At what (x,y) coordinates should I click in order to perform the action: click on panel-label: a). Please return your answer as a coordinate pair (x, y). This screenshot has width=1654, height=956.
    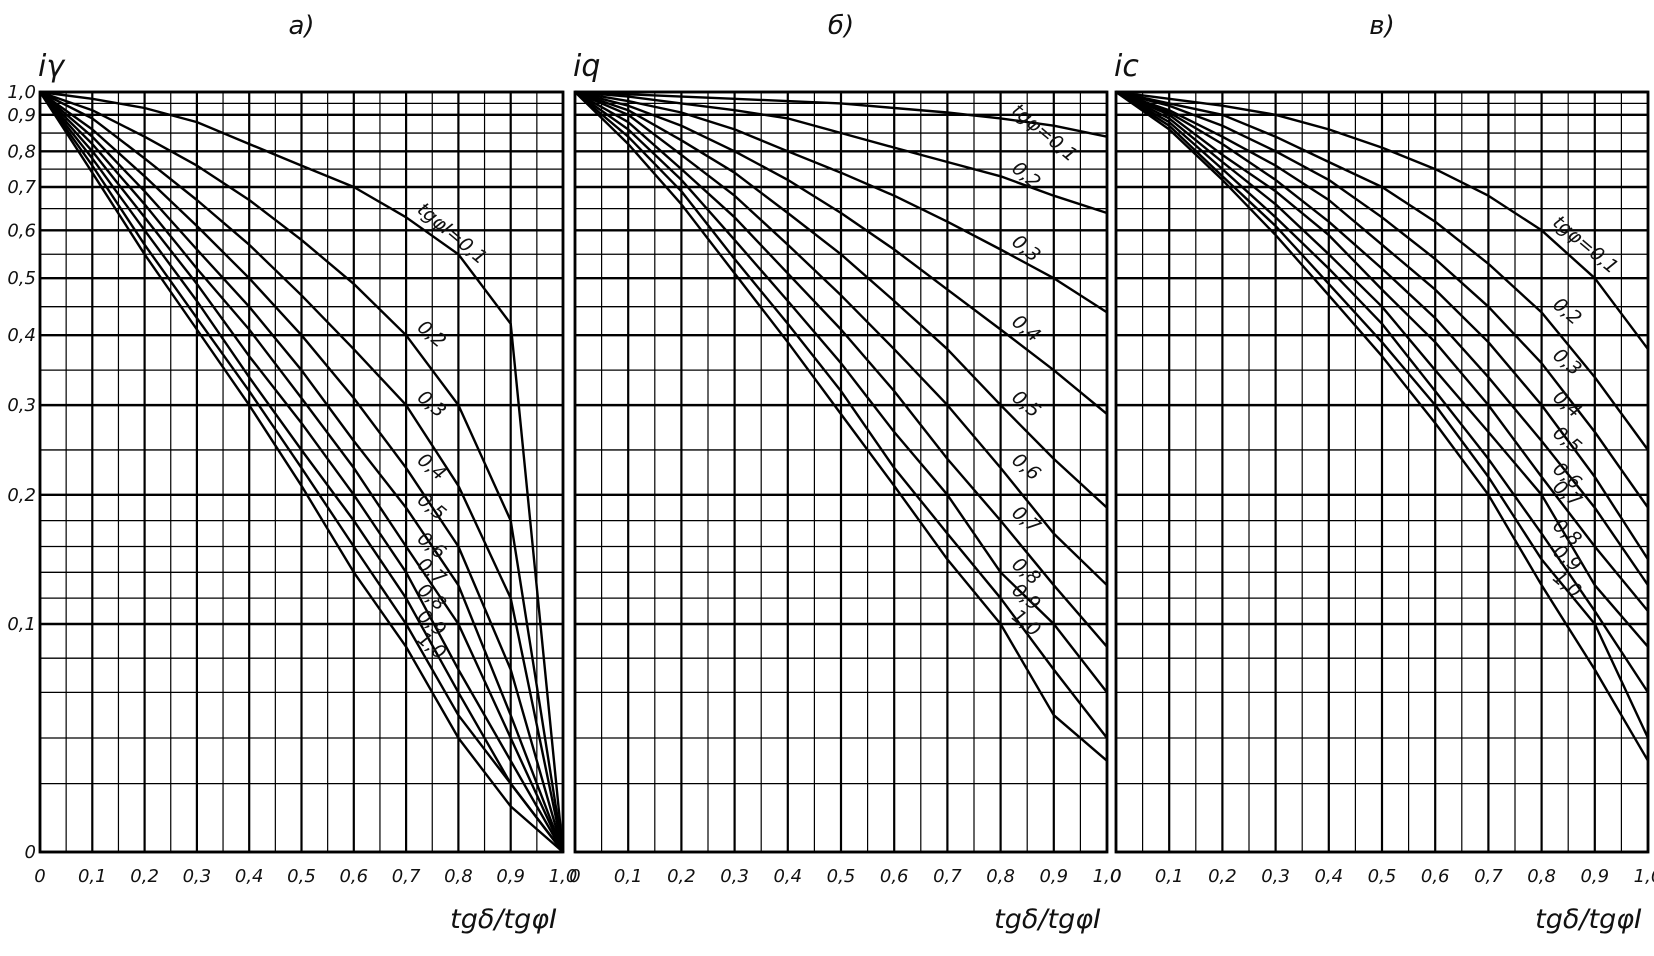
    Looking at the image, I should click on (301, 26).